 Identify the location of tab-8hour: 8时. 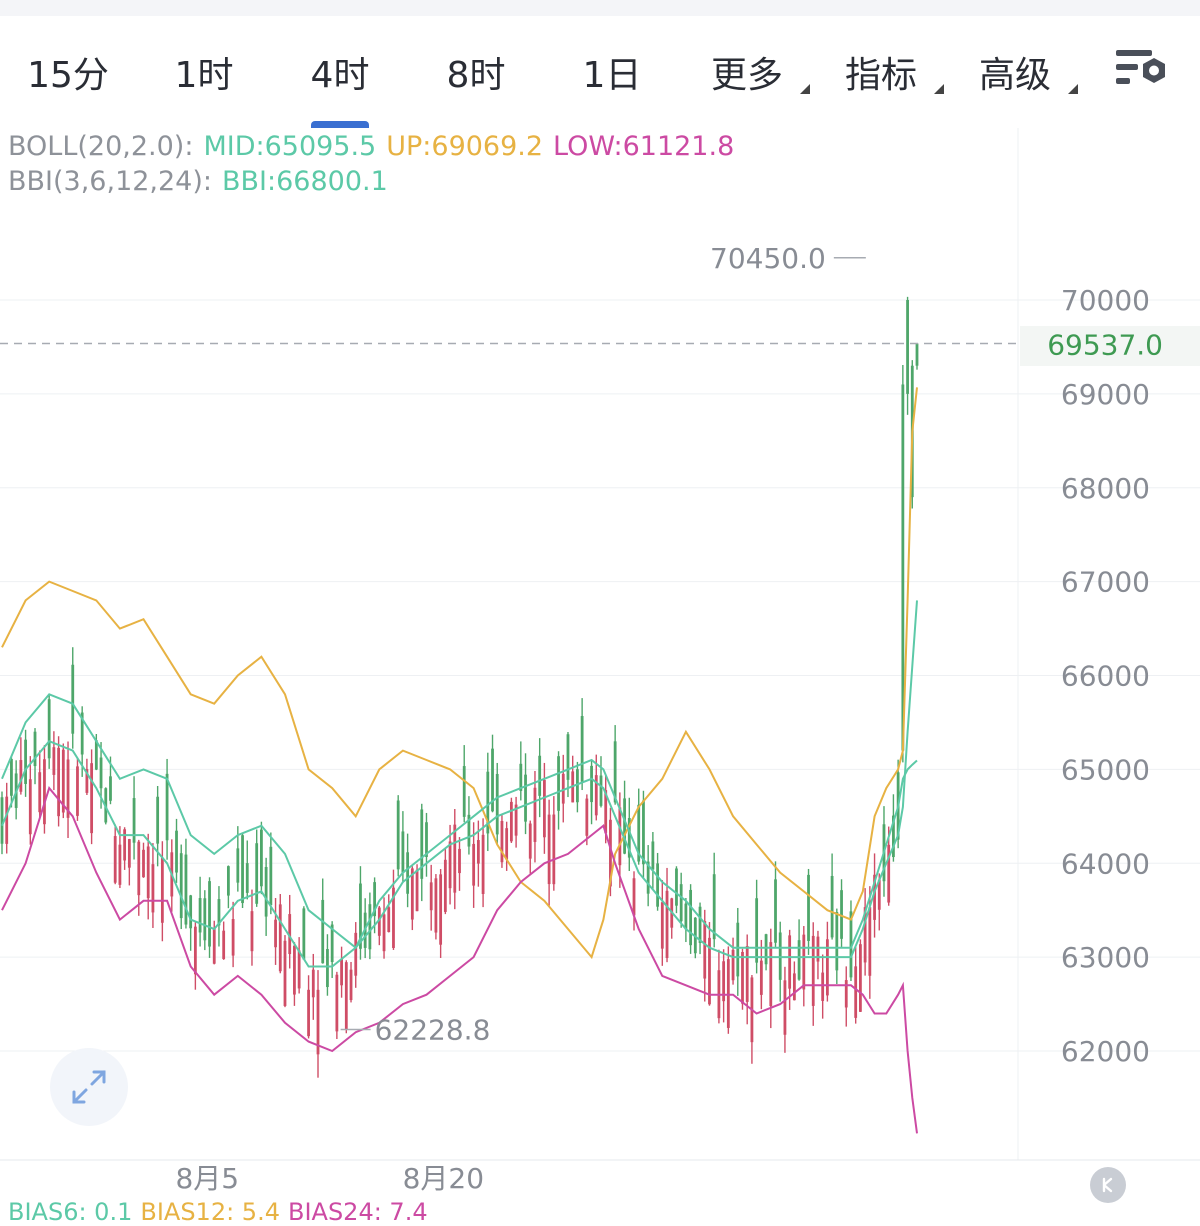
(476, 72).